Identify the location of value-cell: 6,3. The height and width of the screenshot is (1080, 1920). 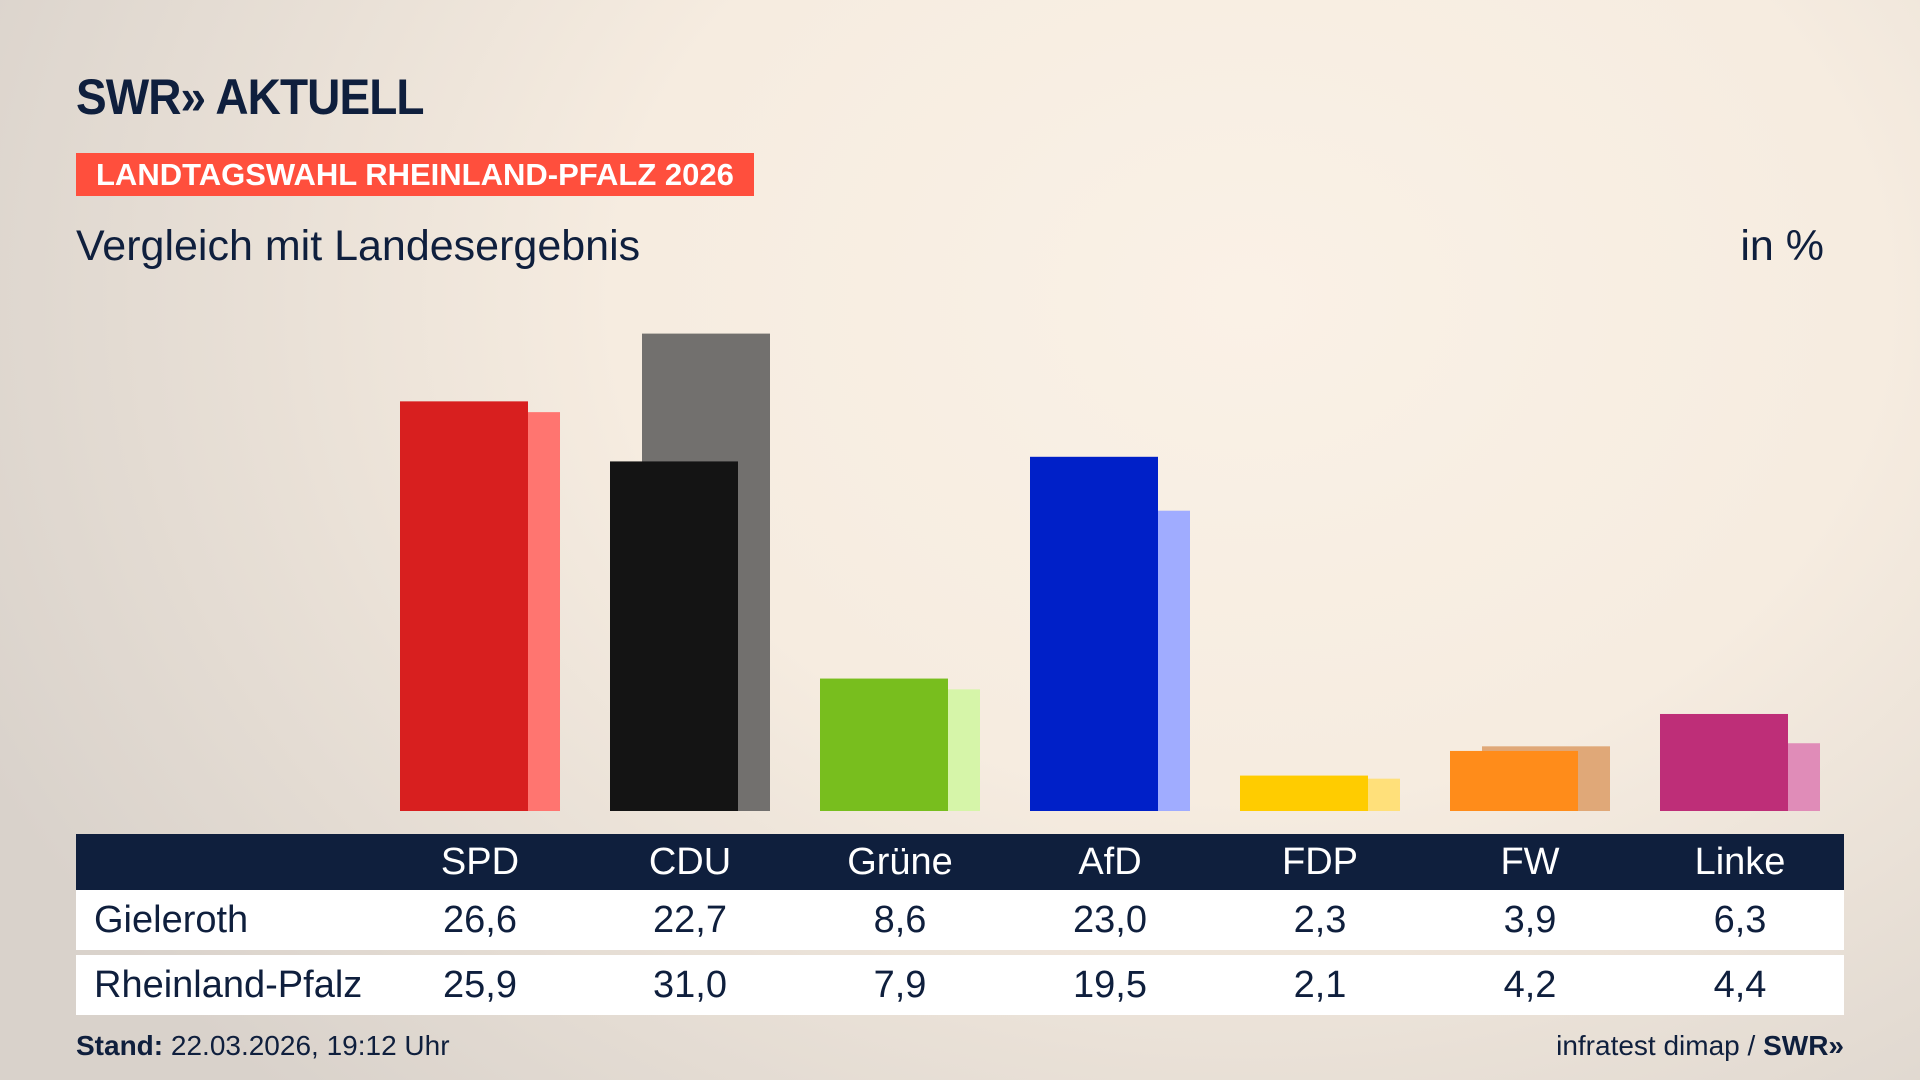
(1740, 920).